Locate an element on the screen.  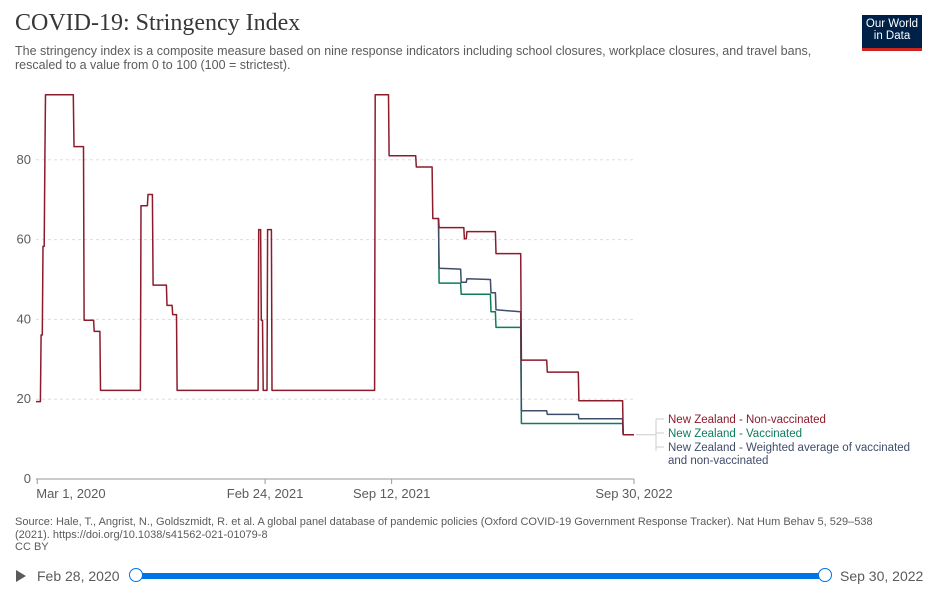
x-tick-label: Mar 1, 2020 is located at coordinates (70, 493).